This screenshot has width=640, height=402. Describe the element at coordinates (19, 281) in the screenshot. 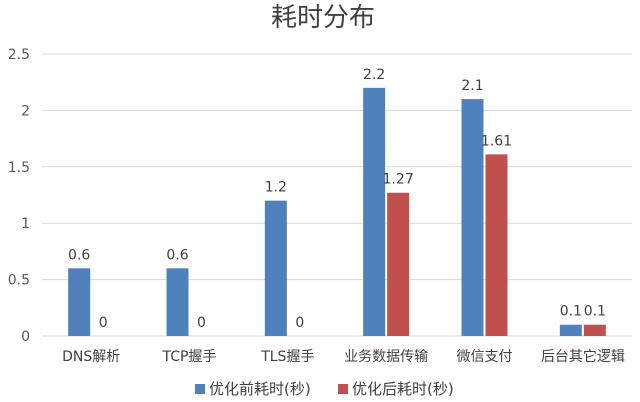

I see `y-tick-label: 0.5` at that location.